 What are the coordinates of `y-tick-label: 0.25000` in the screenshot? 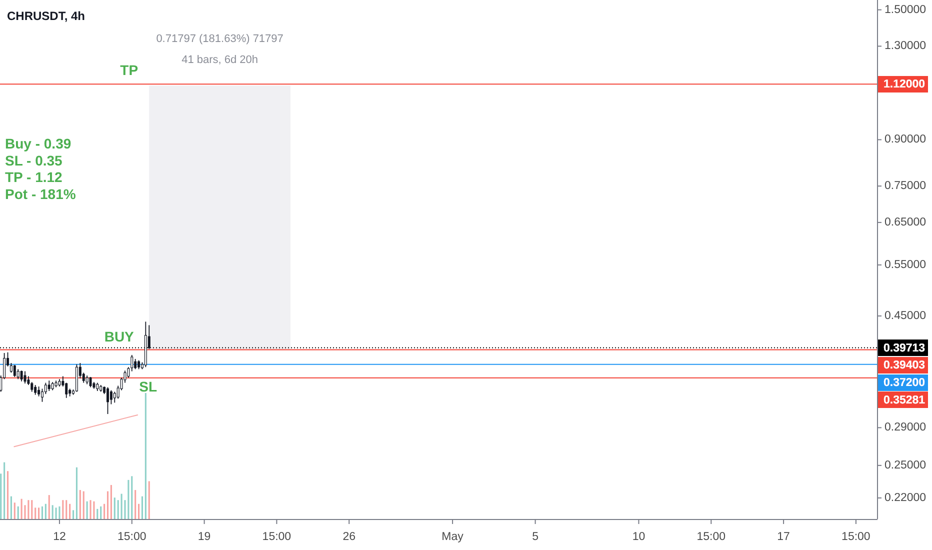 It's located at (905, 465).